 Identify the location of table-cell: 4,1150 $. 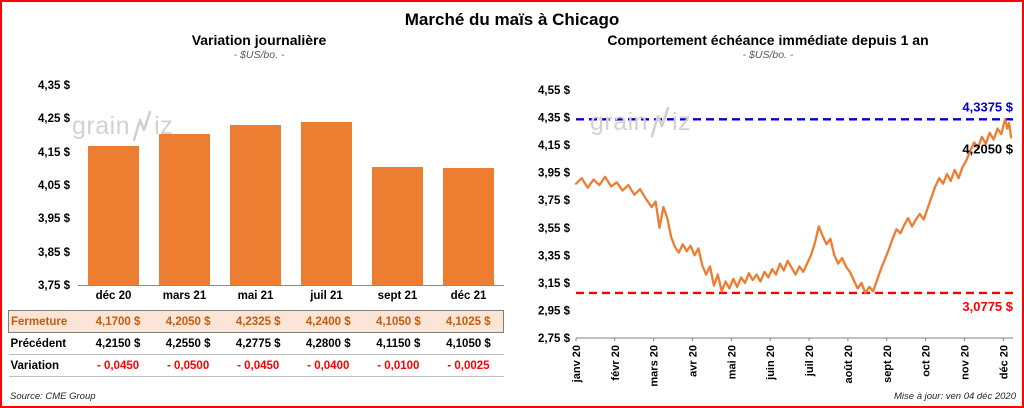
(398, 343).